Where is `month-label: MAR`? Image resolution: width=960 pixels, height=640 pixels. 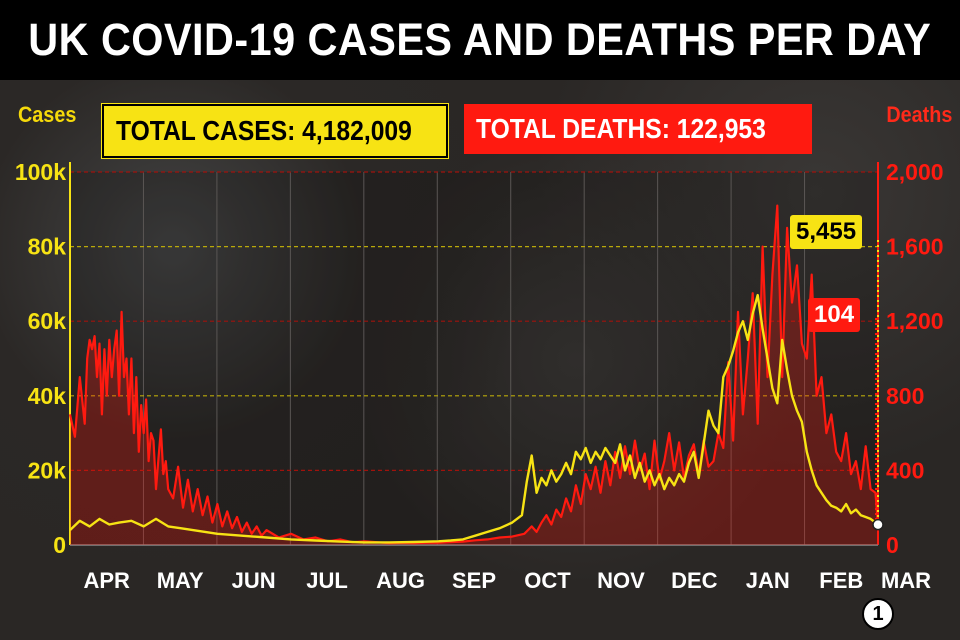 month-label: MAR is located at coordinates (906, 580).